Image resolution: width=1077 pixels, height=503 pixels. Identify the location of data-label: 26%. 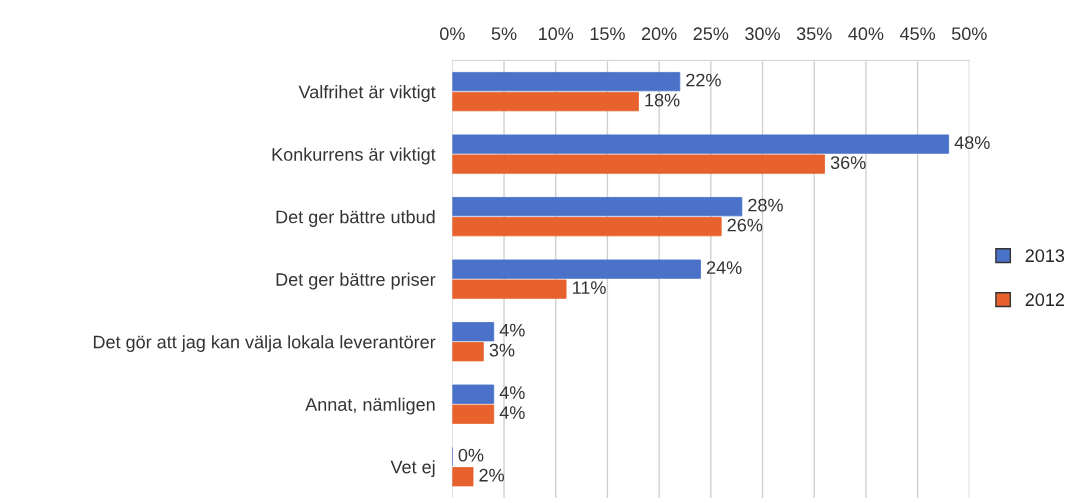
(745, 225).